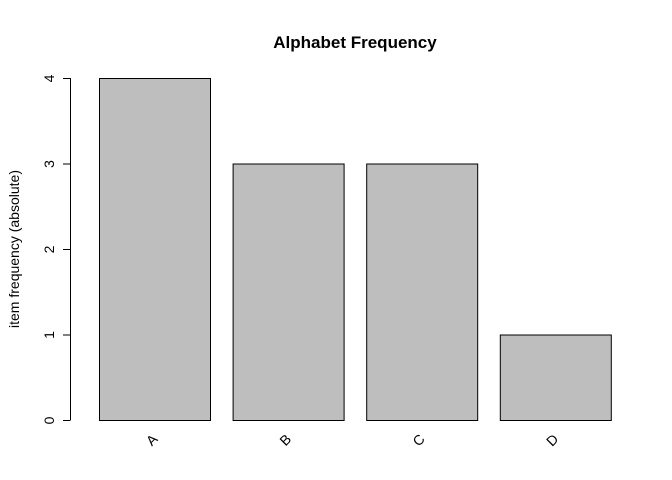  What do you see at coordinates (49, 249) in the screenshot?
I see `y-tick-label: 2` at bounding box center [49, 249].